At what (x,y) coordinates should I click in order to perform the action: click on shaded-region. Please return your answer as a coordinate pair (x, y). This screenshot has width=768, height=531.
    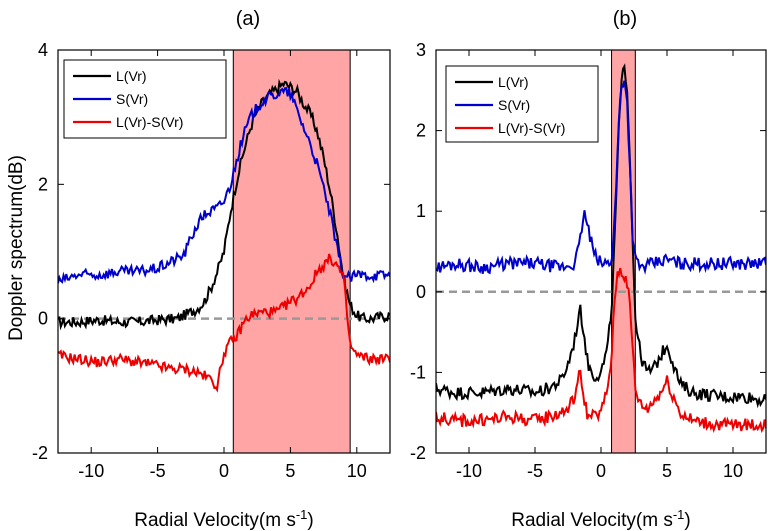
    Looking at the image, I should click on (623, 251).